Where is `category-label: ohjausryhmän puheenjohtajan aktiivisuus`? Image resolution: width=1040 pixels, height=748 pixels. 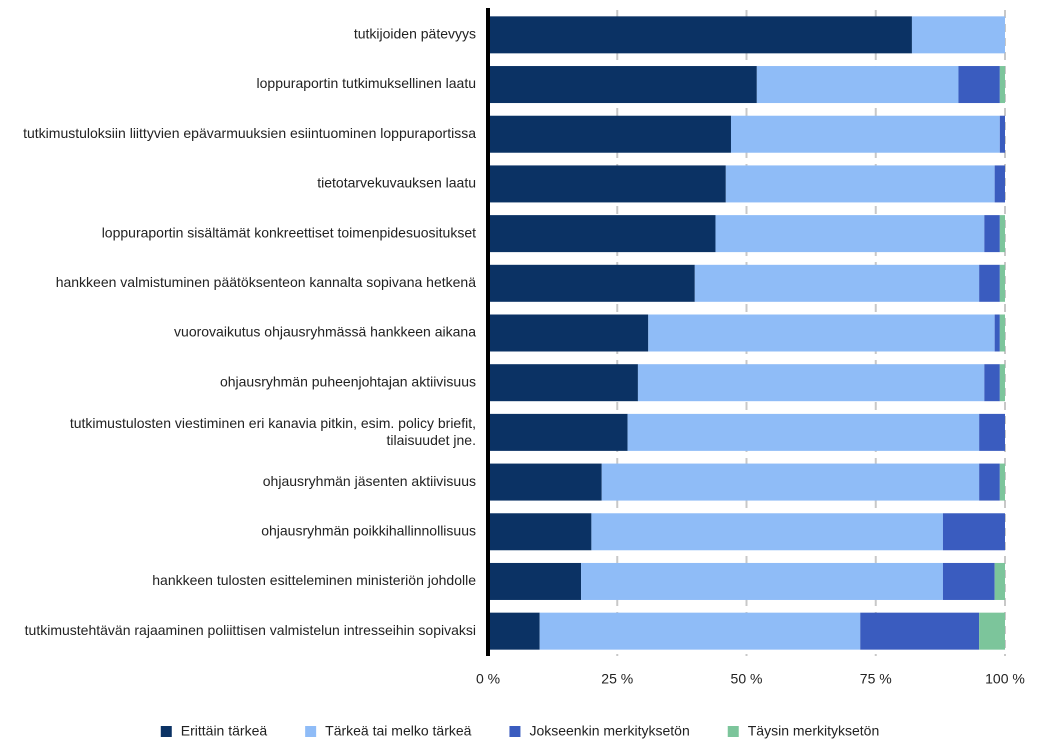
category-label: ohjausryhmän puheenjohtajan aktiivisuus is located at coordinates (348, 381).